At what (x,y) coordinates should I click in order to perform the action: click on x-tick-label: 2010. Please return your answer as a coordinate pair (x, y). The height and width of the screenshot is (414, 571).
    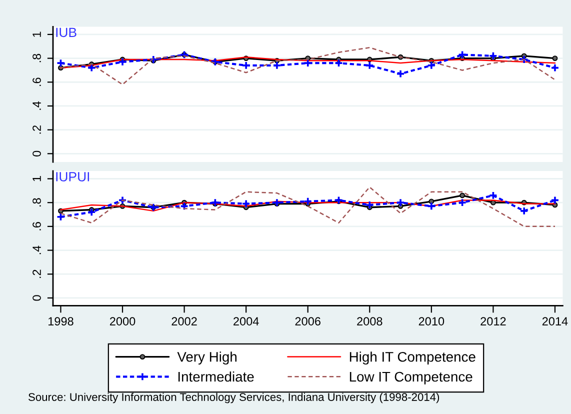
    Looking at the image, I should click on (431, 321).